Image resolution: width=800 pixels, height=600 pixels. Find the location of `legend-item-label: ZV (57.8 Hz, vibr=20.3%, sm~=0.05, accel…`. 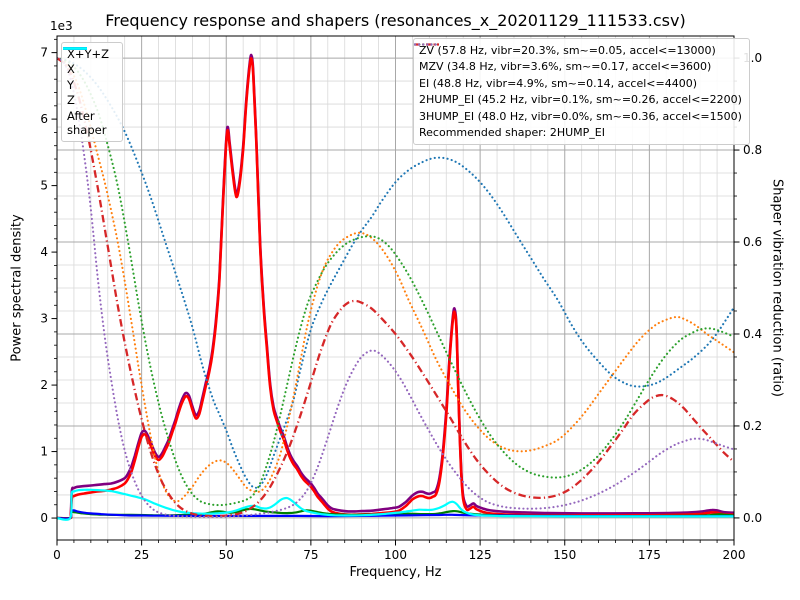

legend-item-label: ZV (57.8 Hz, vibr=20.3%, sm~=0.05, accel… is located at coordinates (567, 50).